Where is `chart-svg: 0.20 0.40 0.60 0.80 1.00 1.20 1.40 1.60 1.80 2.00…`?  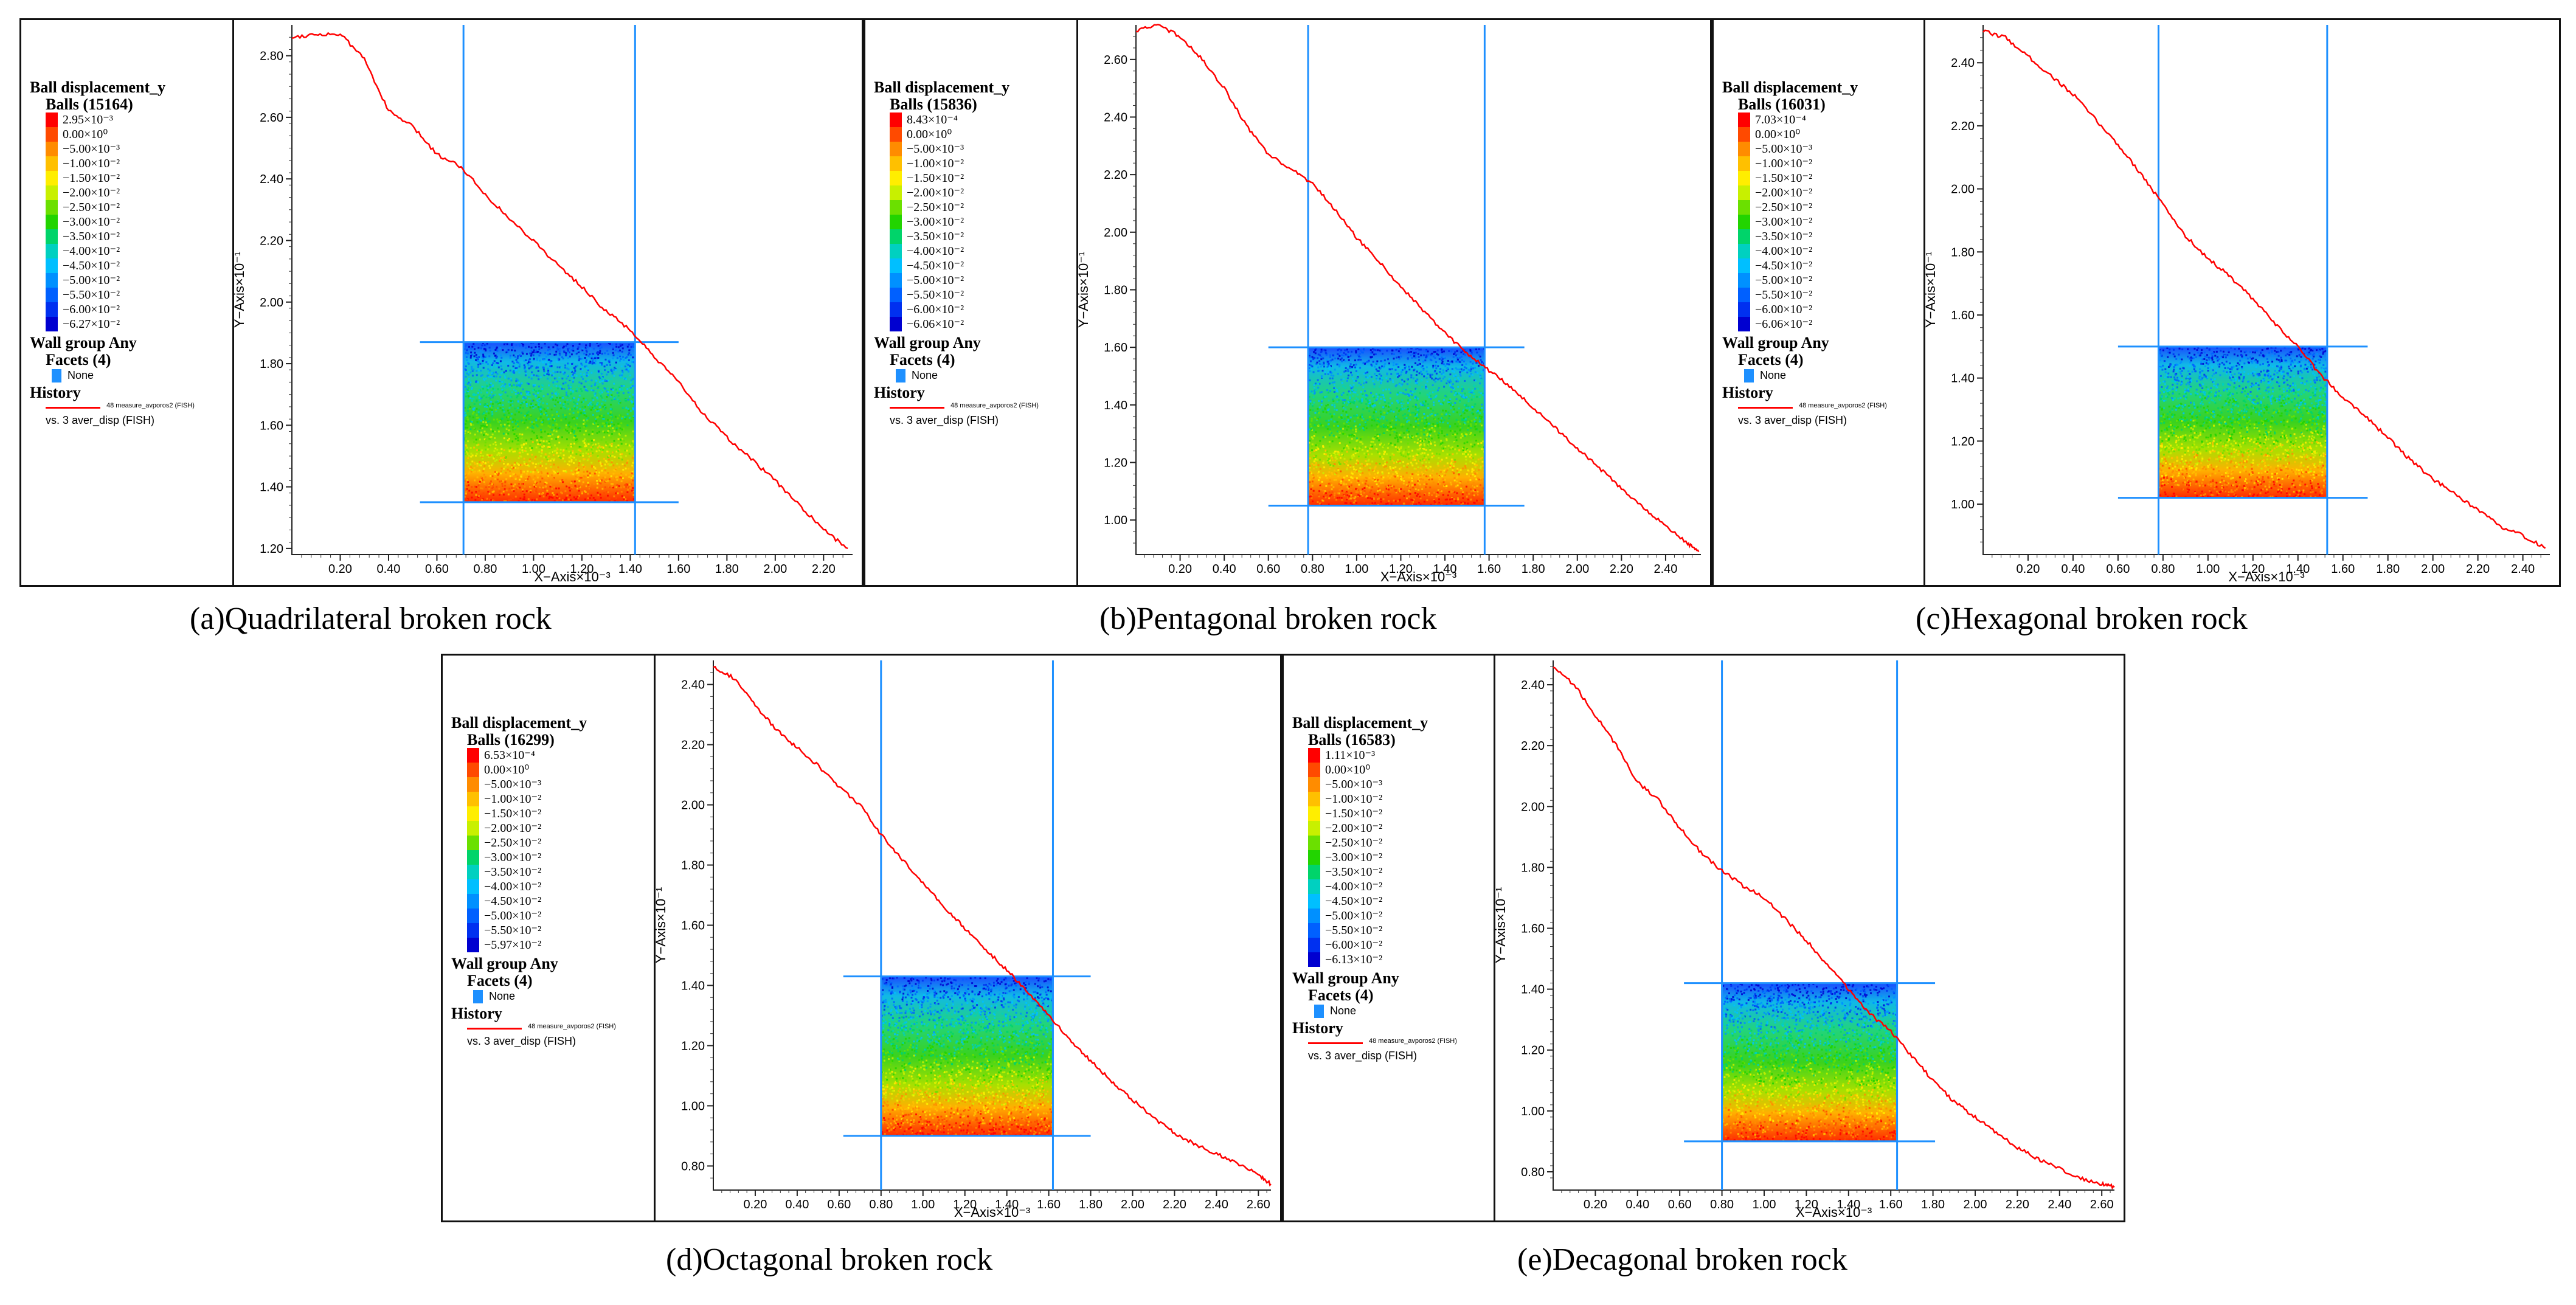
chart-svg: 0.20 0.40 0.60 0.80 1.00 1.20 1.40 1.60 1.80 2.00… is located at coordinates (962, 940).